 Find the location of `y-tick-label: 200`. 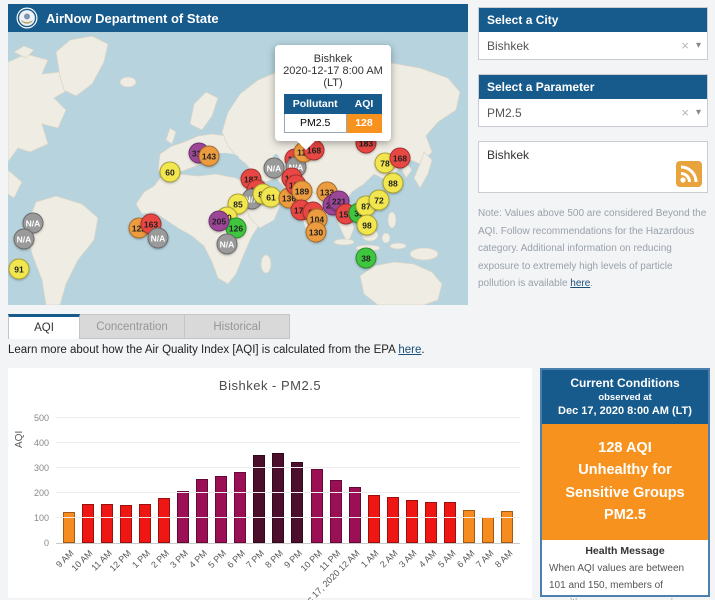

y-tick-label: 200 is located at coordinates (41, 493).